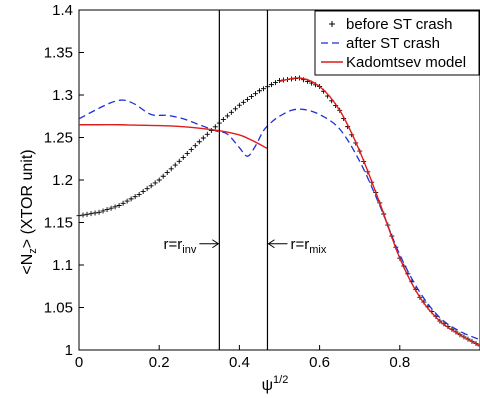 The width and height of the screenshot is (480, 398). Describe the element at coordinates (275, 384) in the screenshot. I see `x-axis-label: ψ1/2` at that location.